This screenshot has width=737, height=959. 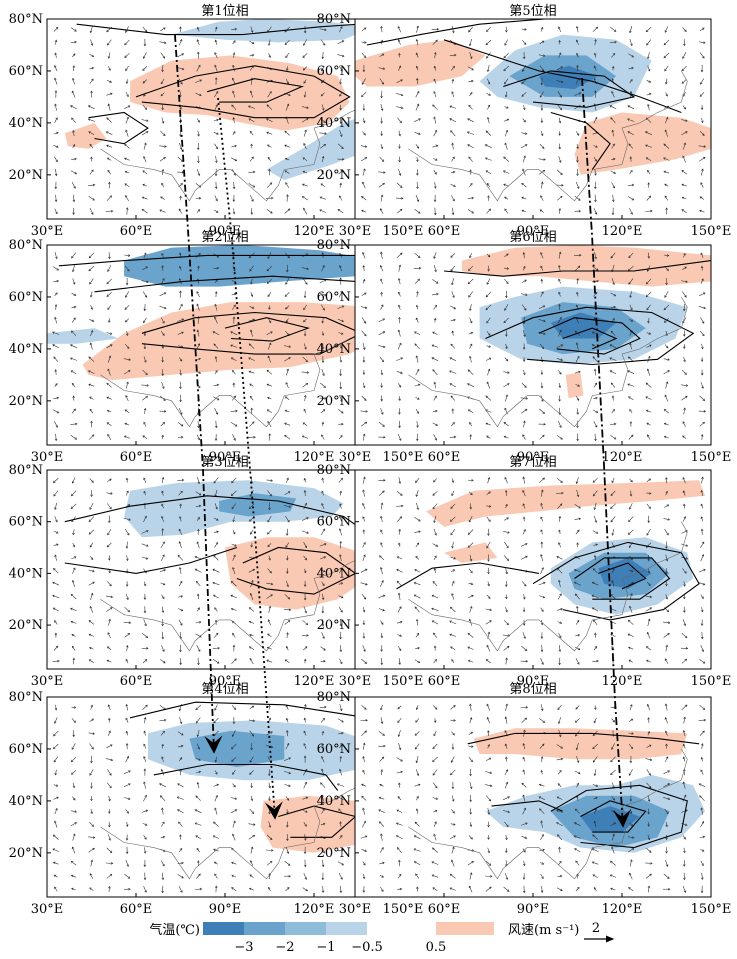 I want to click on colorbar-swatch, so click(x=305, y=928).